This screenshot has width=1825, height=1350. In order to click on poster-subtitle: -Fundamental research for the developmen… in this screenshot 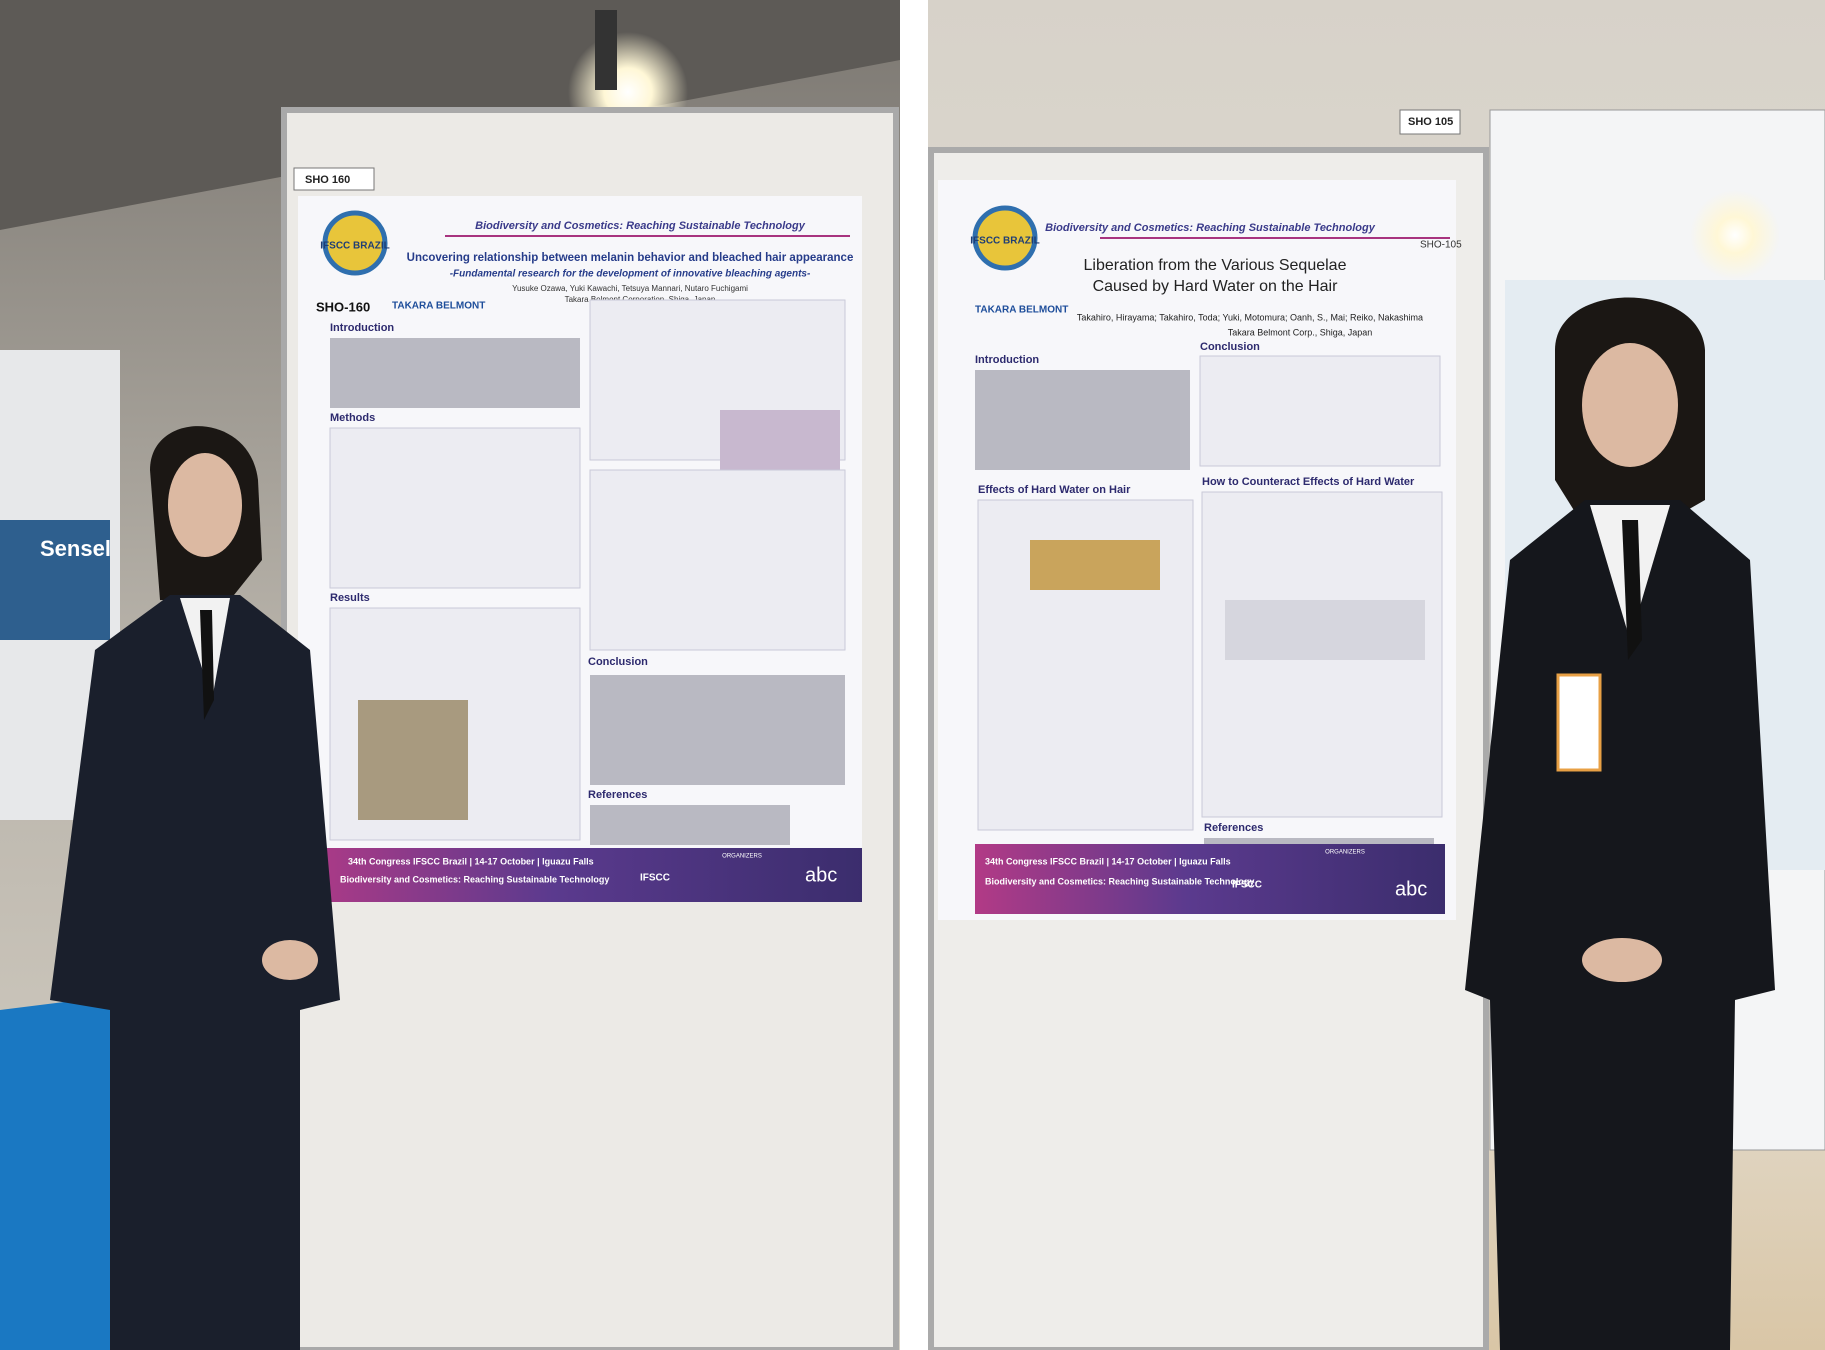, I will do `click(630, 274)`.